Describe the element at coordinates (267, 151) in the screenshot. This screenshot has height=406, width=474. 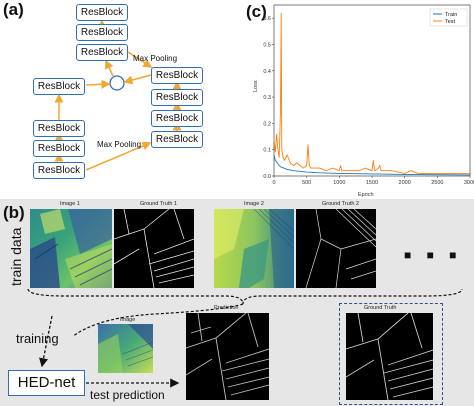
I see `y-tick-label: 0.1` at that location.